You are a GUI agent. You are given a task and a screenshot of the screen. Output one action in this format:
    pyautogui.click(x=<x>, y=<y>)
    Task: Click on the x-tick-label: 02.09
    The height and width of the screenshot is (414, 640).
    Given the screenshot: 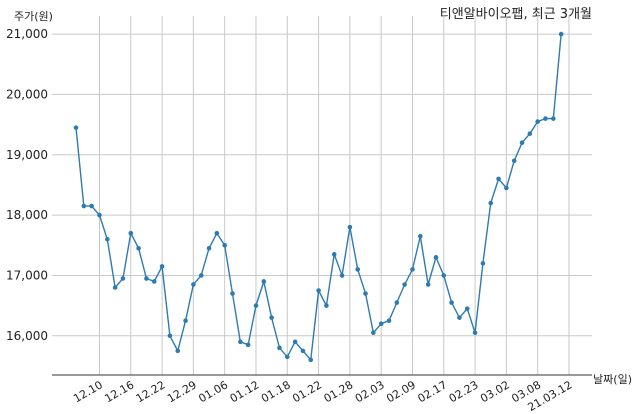 What is the action you would take?
    pyautogui.click(x=401, y=391)
    